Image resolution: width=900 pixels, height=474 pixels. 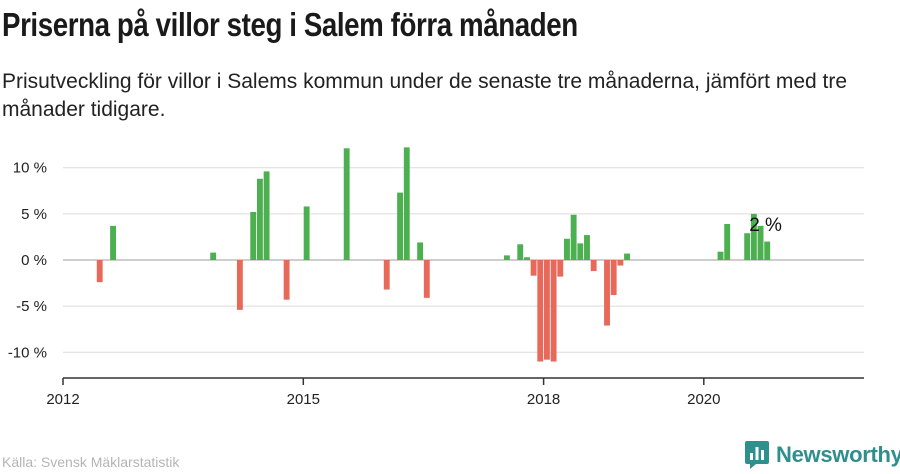 I want to click on y-tick-label: -5 %, so click(x=31, y=306).